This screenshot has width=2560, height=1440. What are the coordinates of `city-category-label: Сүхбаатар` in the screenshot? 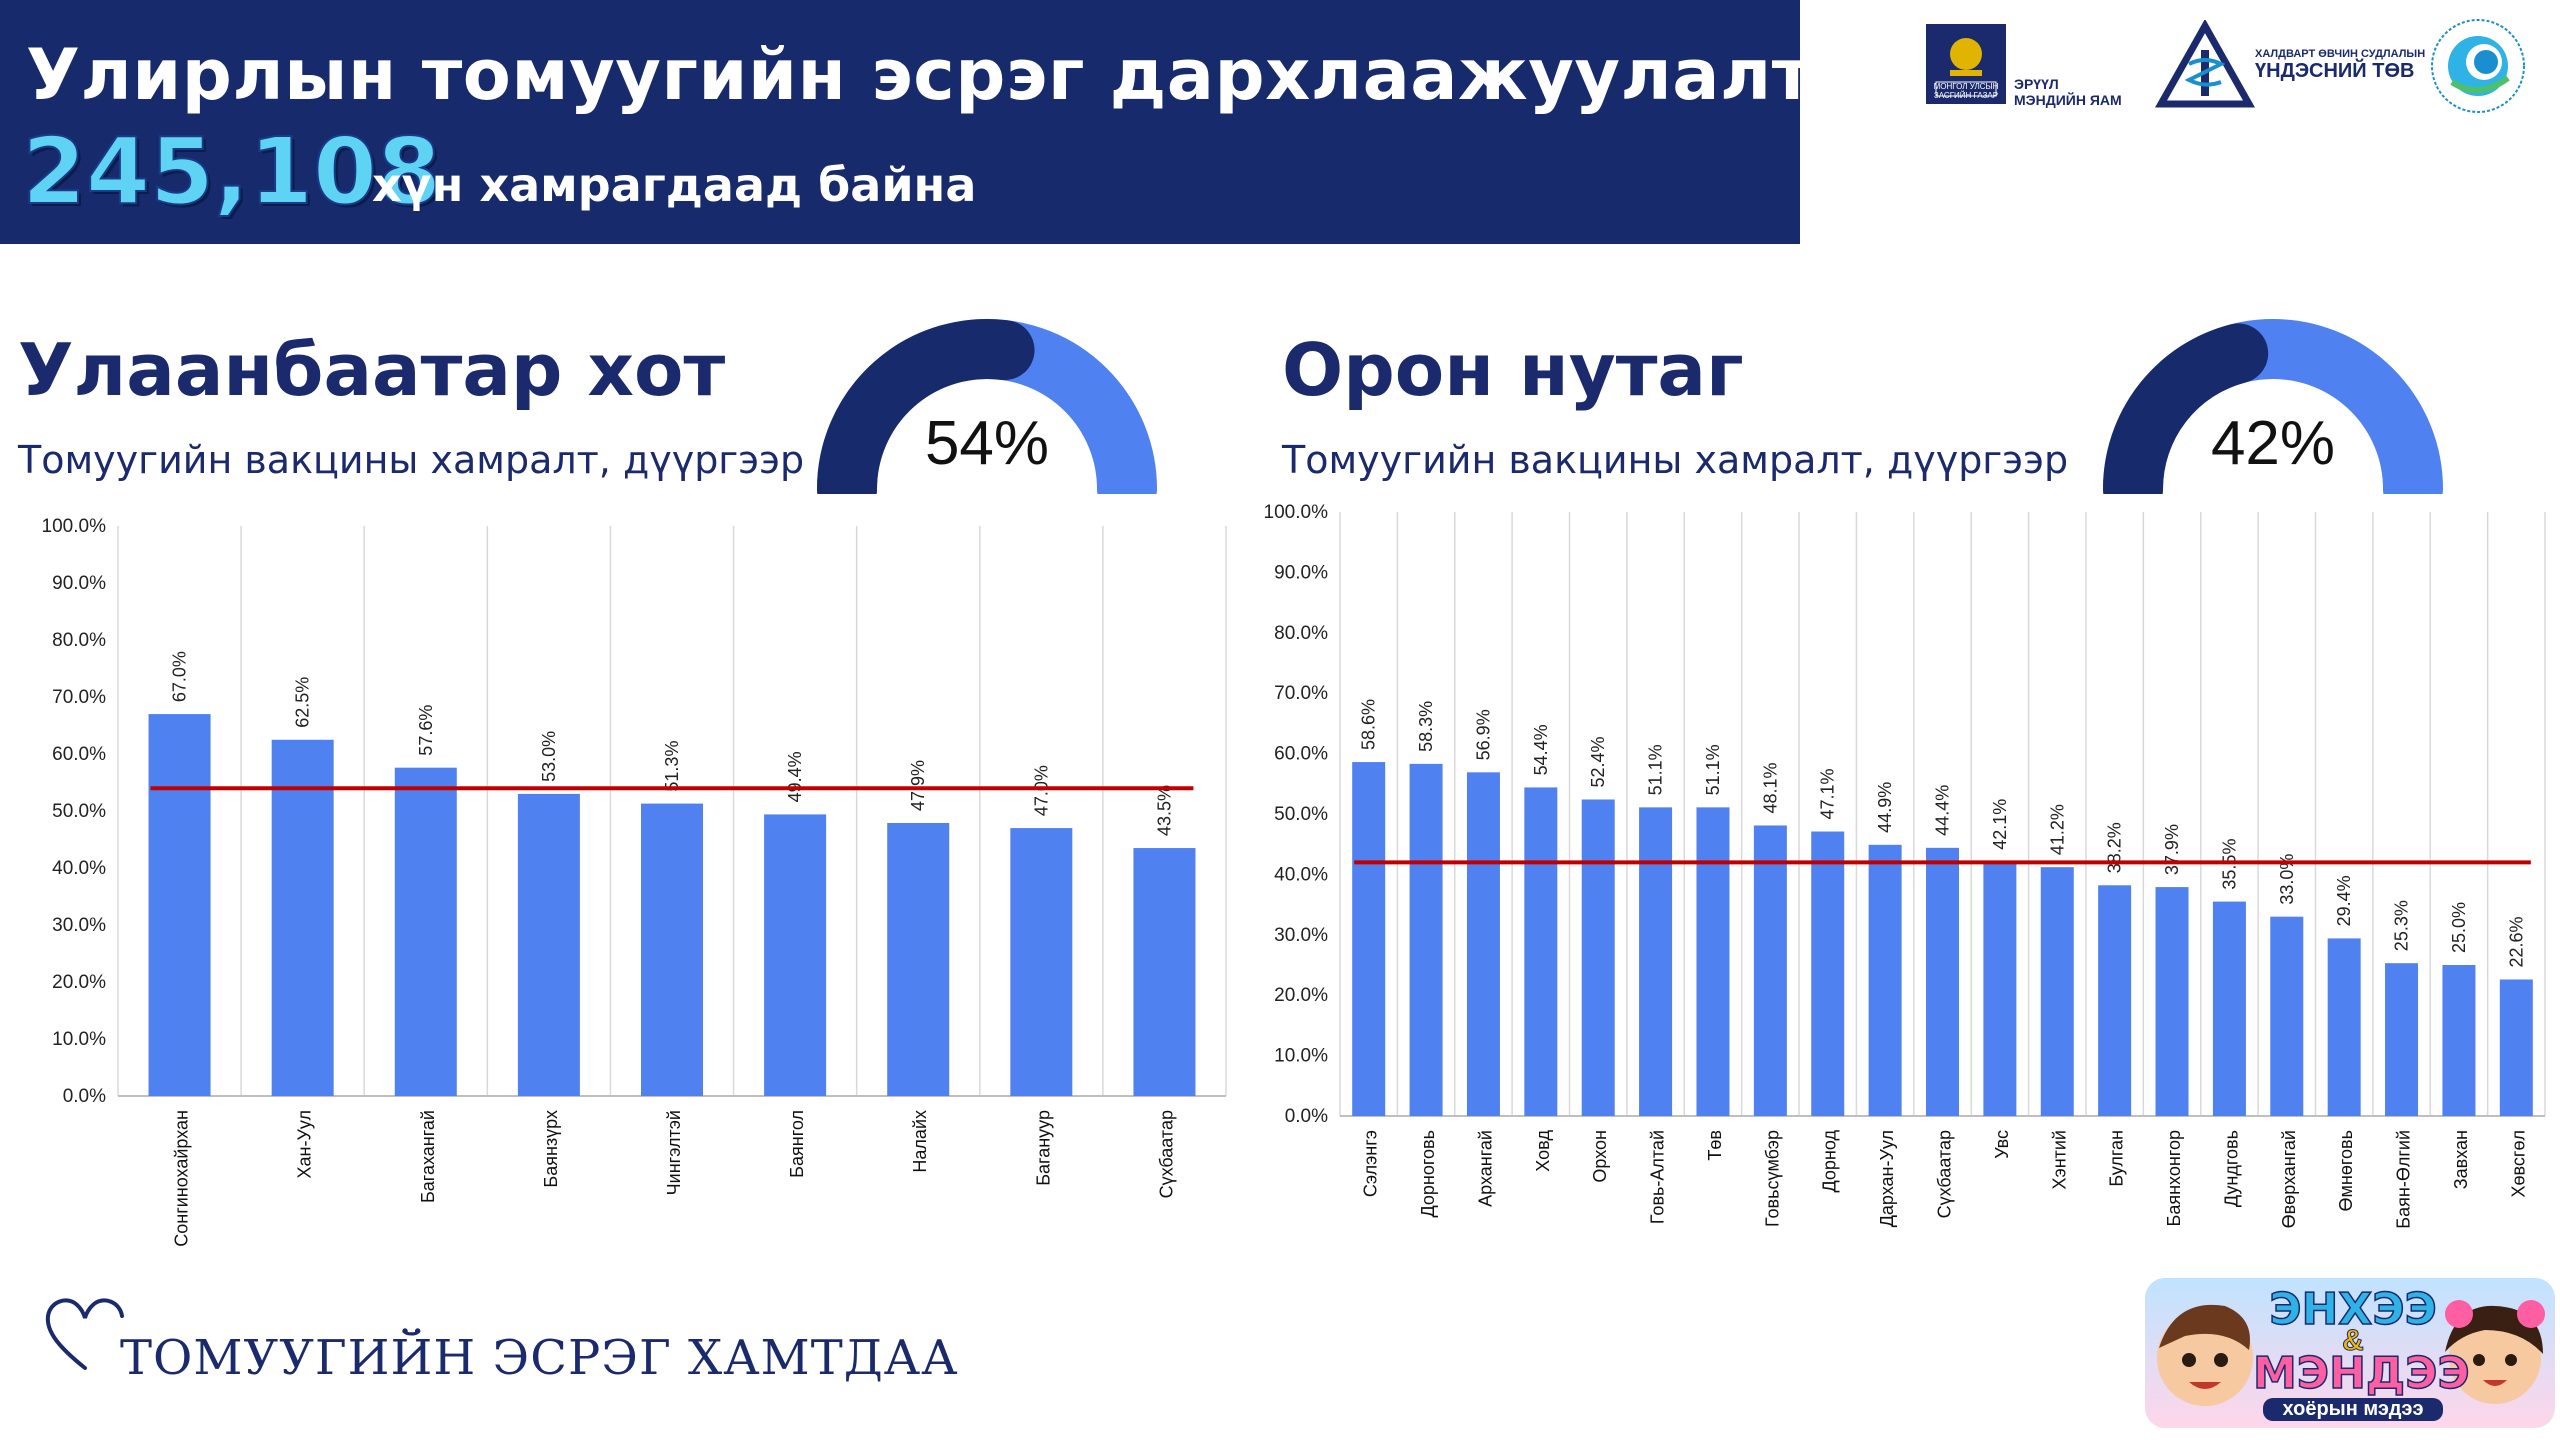 It's located at (1166, 1154).